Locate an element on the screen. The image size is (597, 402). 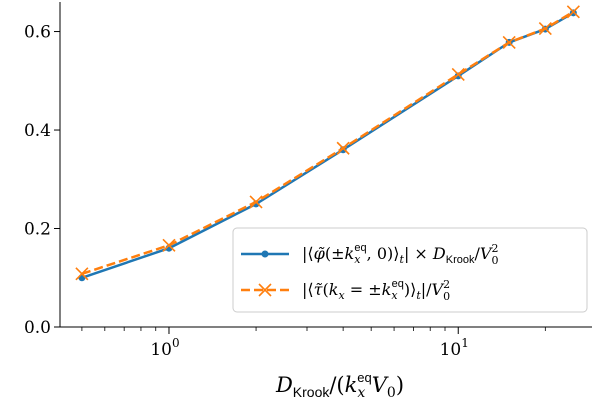
legend-label-series-1: |⟨φ̃(±kxeq, 0)⟩t| × DKrook/V2 0 is located at coordinates (400, 254).